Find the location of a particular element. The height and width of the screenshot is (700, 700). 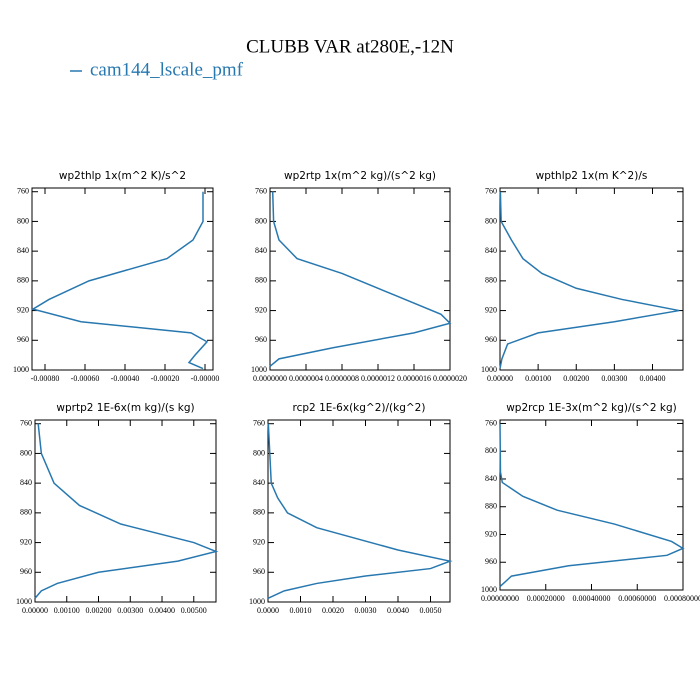

x-tick-label: 0.00000000 is located at coordinates (500, 598).